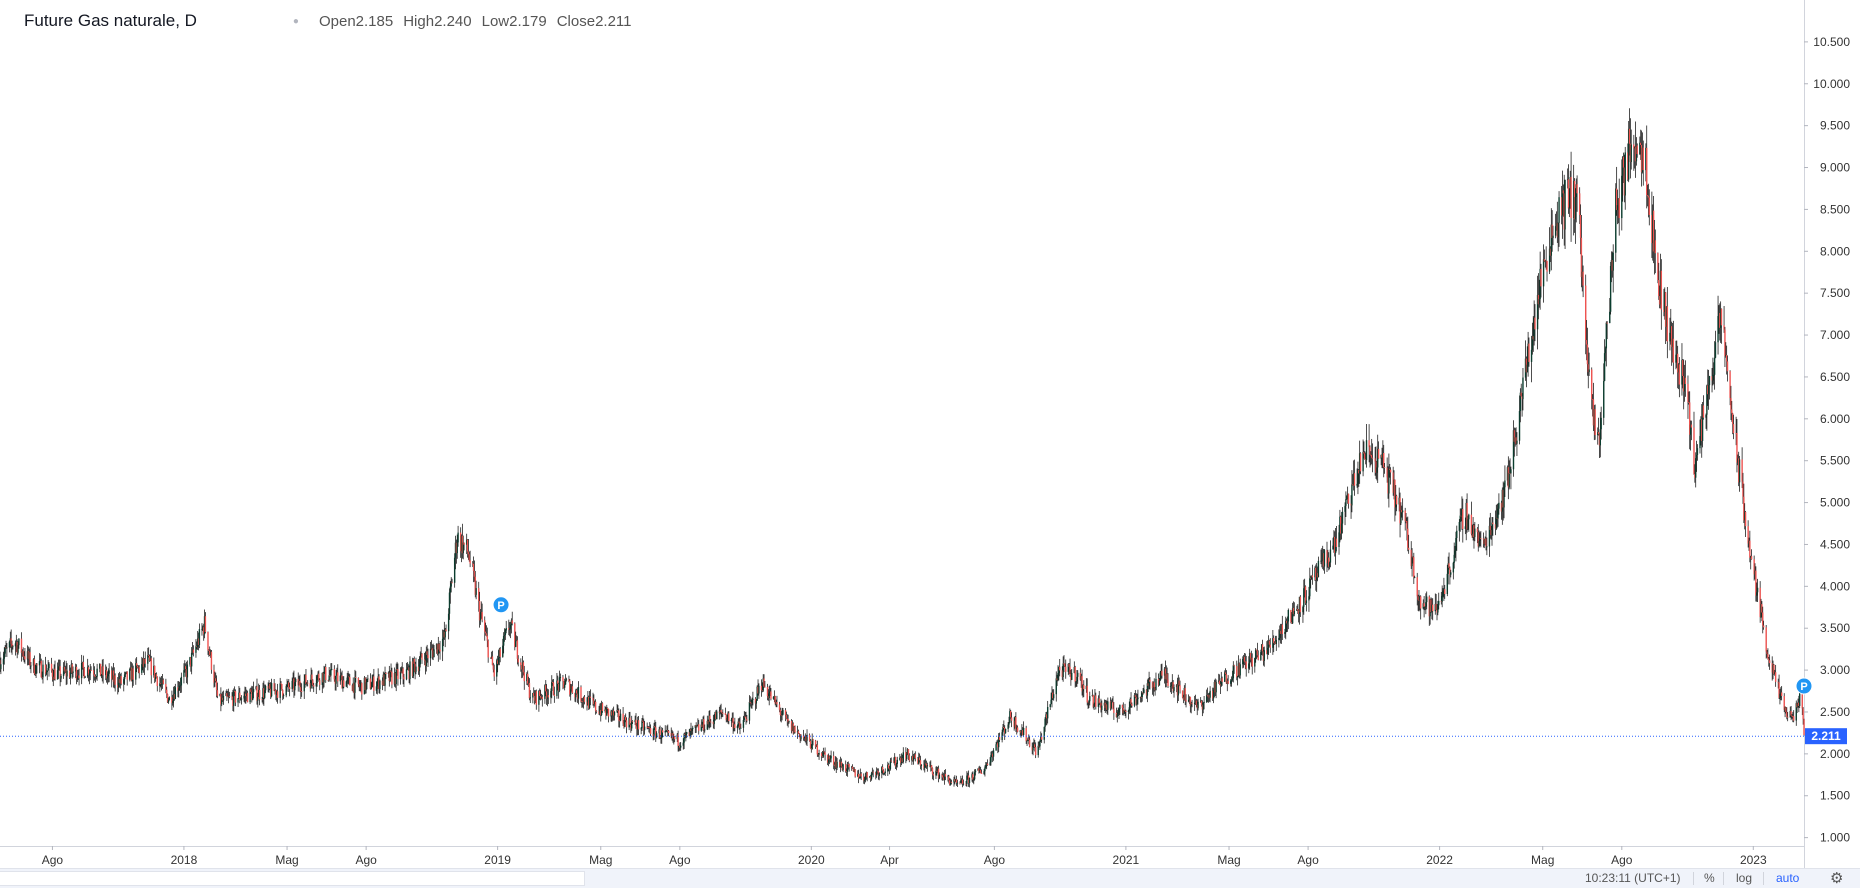 The height and width of the screenshot is (892, 1860). I want to click on symbol-title: Future Gas naturale, D, so click(110, 20).